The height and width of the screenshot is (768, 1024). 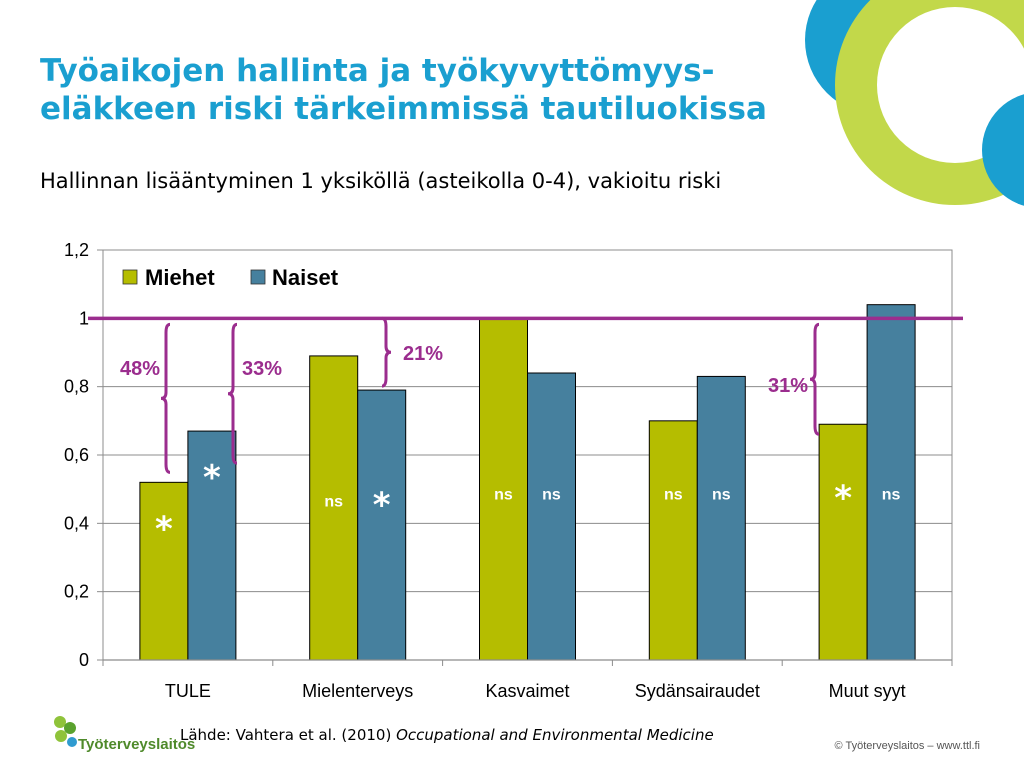 I want to click on legend-swatch-miehet, so click(x=130, y=277).